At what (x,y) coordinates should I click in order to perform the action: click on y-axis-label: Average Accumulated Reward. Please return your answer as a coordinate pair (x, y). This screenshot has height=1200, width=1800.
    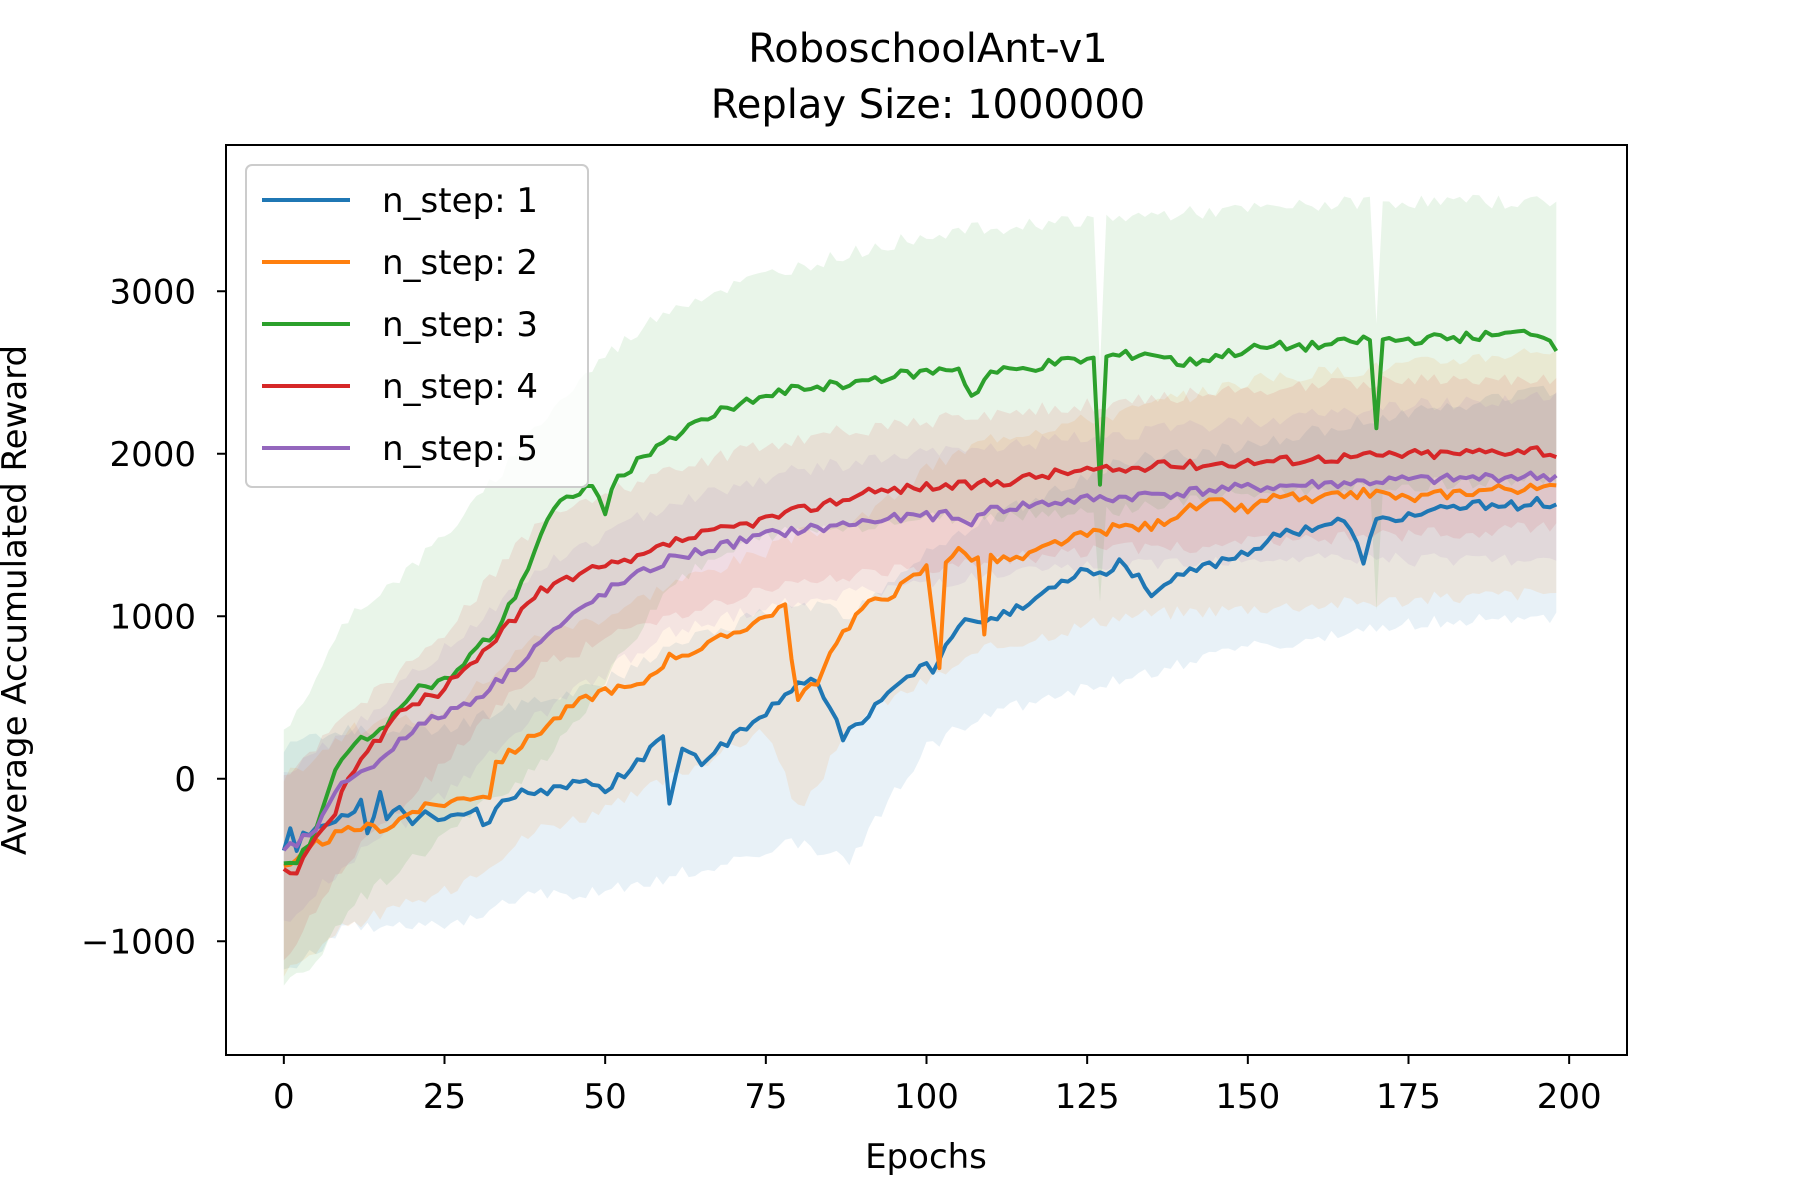
    Looking at the image, I should click on (17, 600).